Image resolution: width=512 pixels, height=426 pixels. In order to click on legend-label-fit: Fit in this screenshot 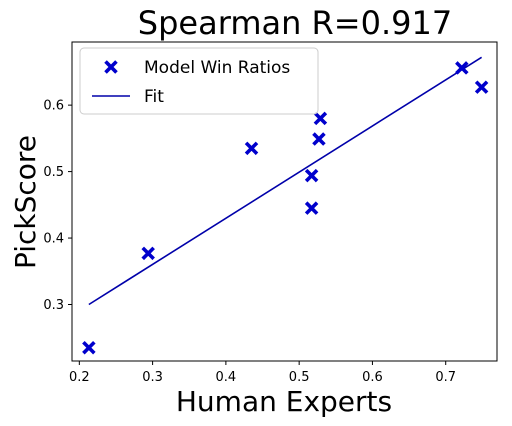, I will do `click(154, 97)`.